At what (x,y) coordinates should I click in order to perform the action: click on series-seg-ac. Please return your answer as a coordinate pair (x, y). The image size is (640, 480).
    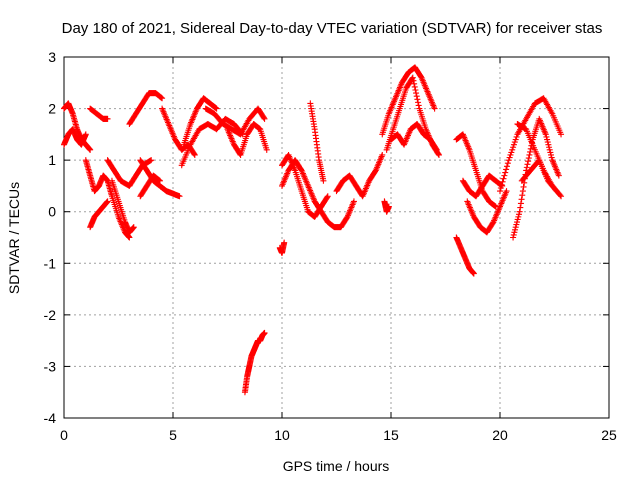
    Looking at the image, I should click on (482, 186).